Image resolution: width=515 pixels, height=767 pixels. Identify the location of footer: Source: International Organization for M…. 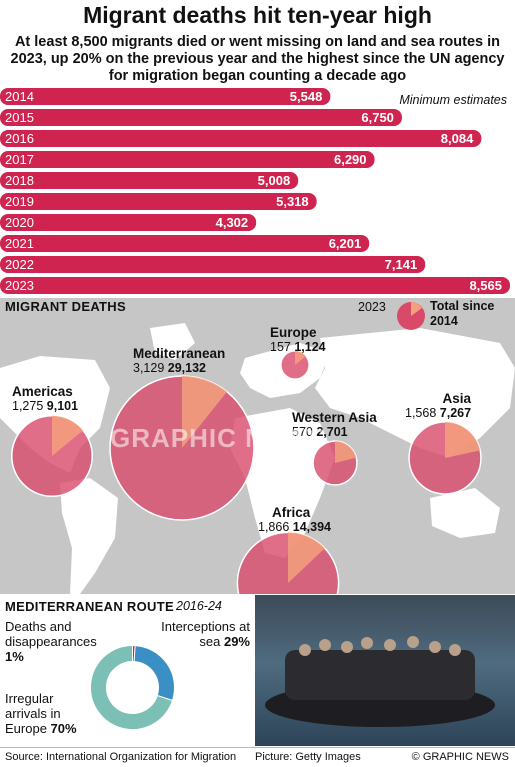
(257, 757).